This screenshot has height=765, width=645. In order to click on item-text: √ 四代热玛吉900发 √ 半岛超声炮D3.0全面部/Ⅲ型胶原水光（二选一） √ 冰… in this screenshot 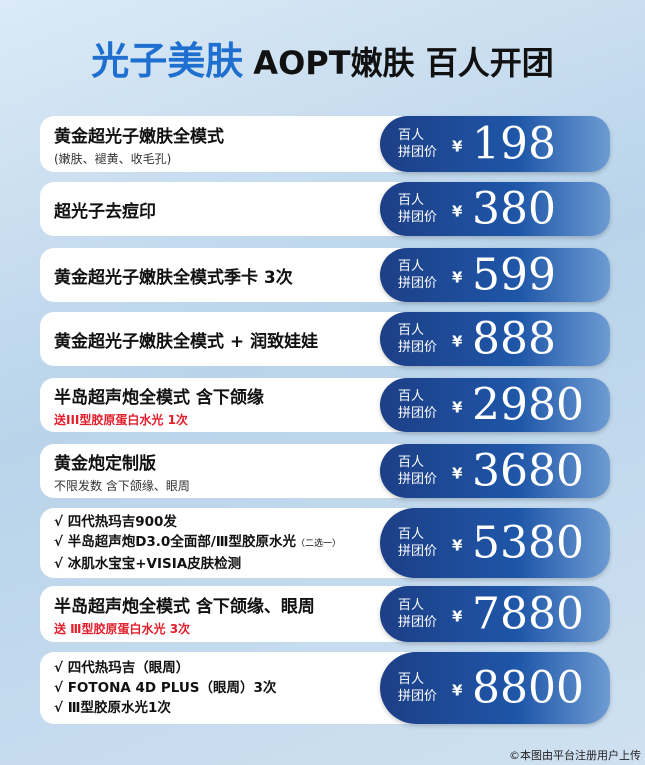, I will do `click(219, 543)`.